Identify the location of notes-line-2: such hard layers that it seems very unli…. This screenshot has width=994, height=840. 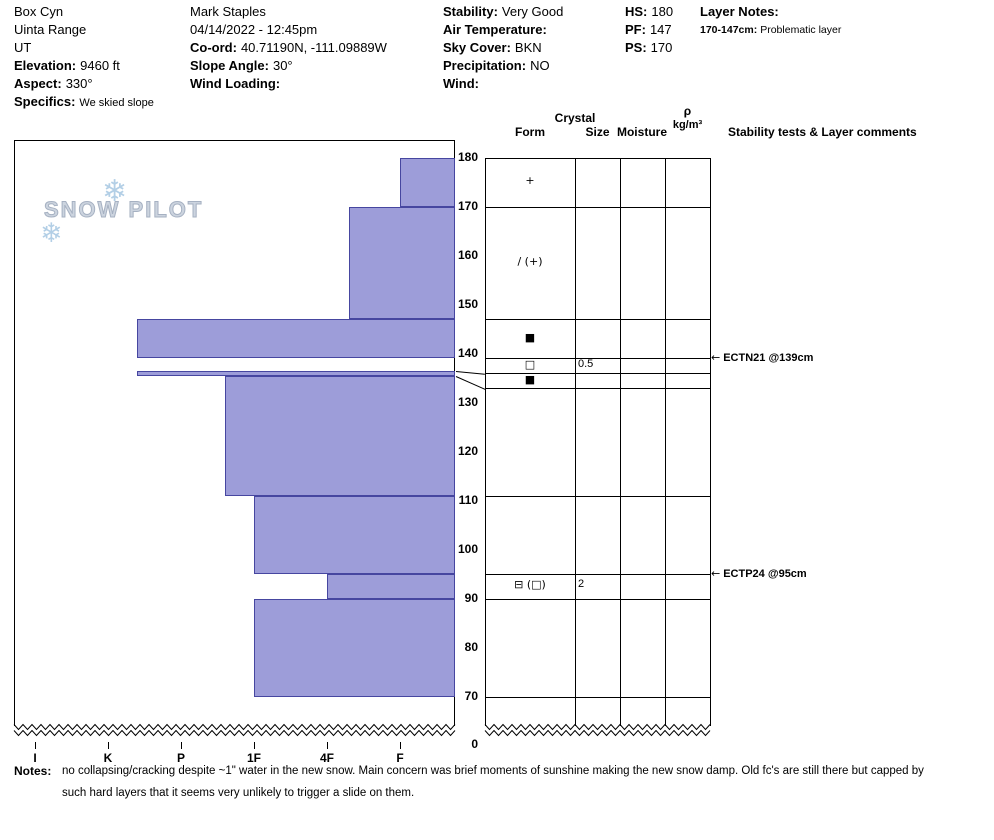
(238, 793).